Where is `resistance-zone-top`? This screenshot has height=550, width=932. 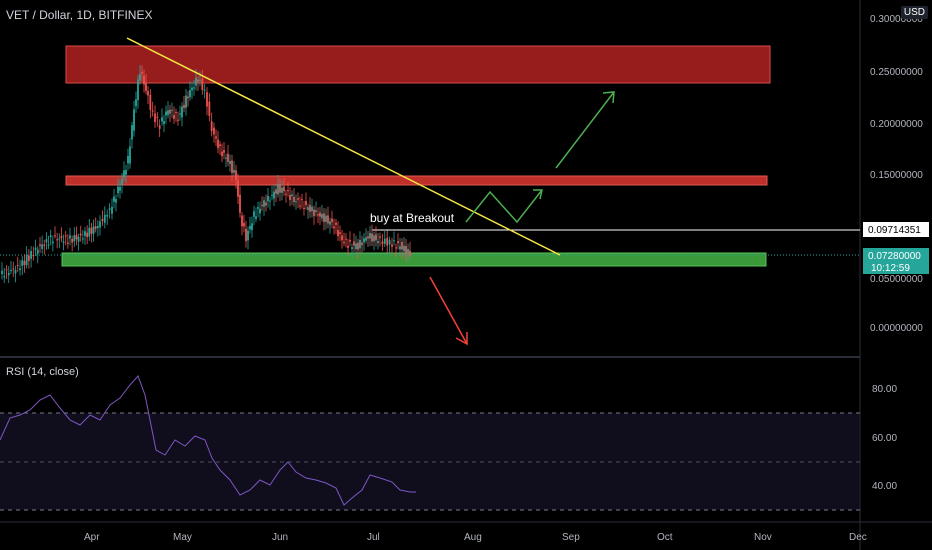 resistance-zone-top is located at coordinates (418, 64).